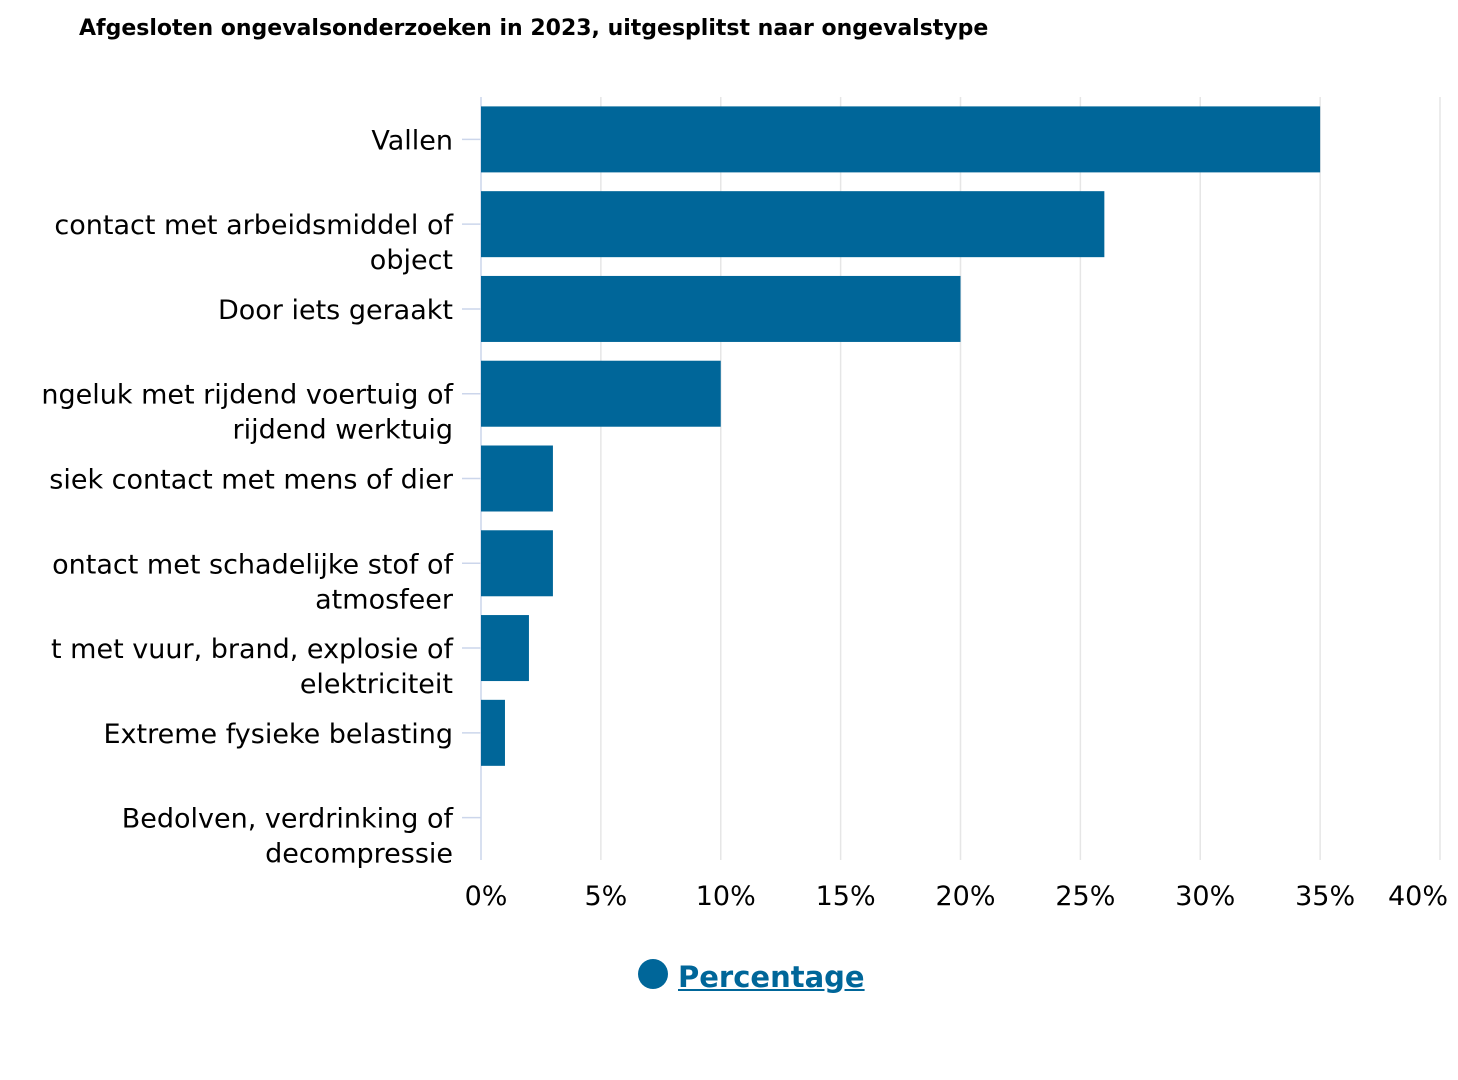  Describe the element at coordinates (376, 684) in the screenshot. I see `category-label-line: elektriciteit` at that location.